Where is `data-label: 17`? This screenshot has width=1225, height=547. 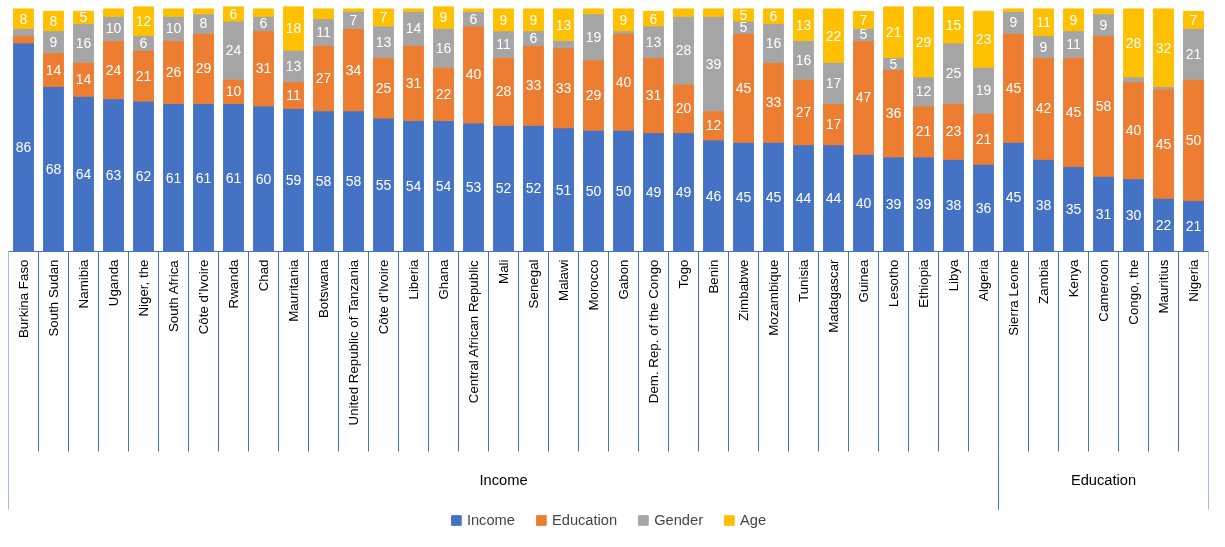
data-label: 17 is located at coordinates (833, 82).